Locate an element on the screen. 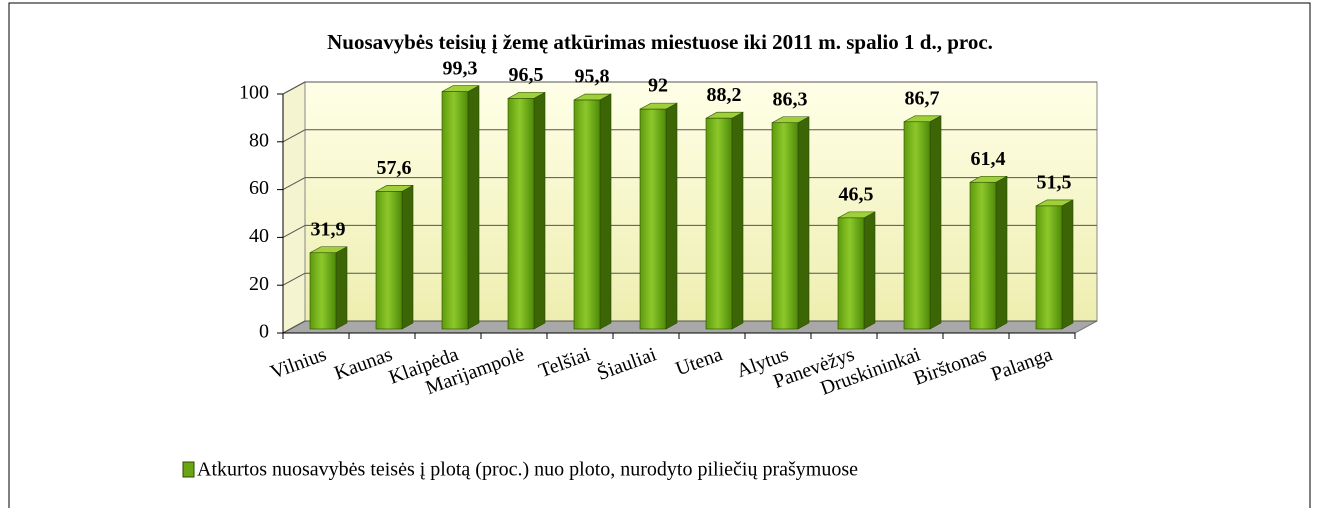  data-label: 86,3 is located at coordinates (790, 99).